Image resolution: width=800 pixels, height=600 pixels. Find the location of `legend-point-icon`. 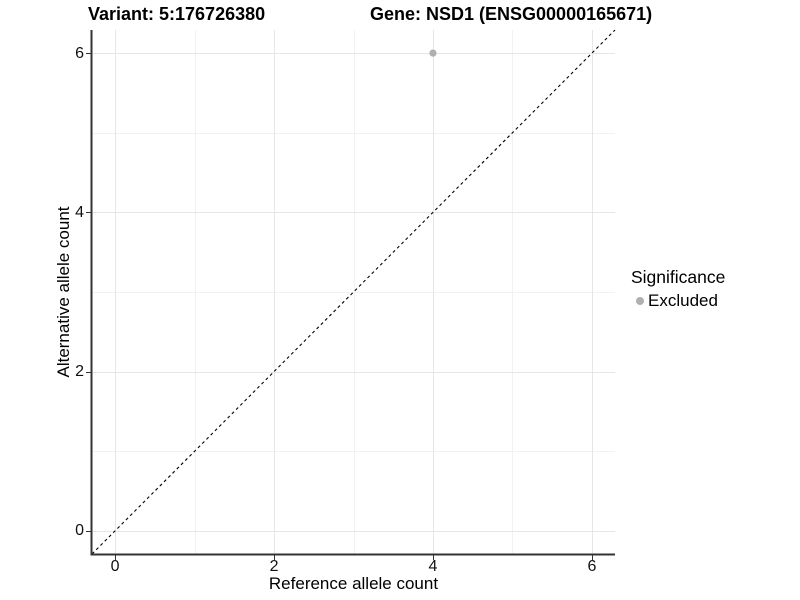

legend-point-icon is located at coordinates (639, 301).